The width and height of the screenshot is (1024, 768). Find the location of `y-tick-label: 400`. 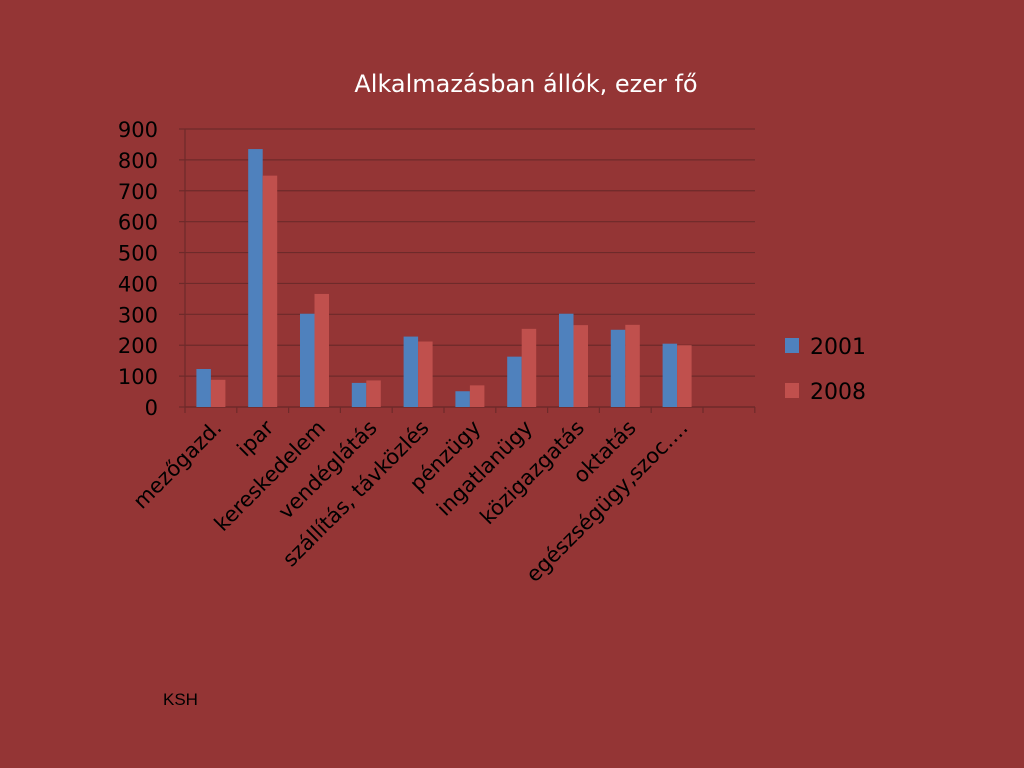

y-tick-label: 400 is located at coordinates (138, 284).